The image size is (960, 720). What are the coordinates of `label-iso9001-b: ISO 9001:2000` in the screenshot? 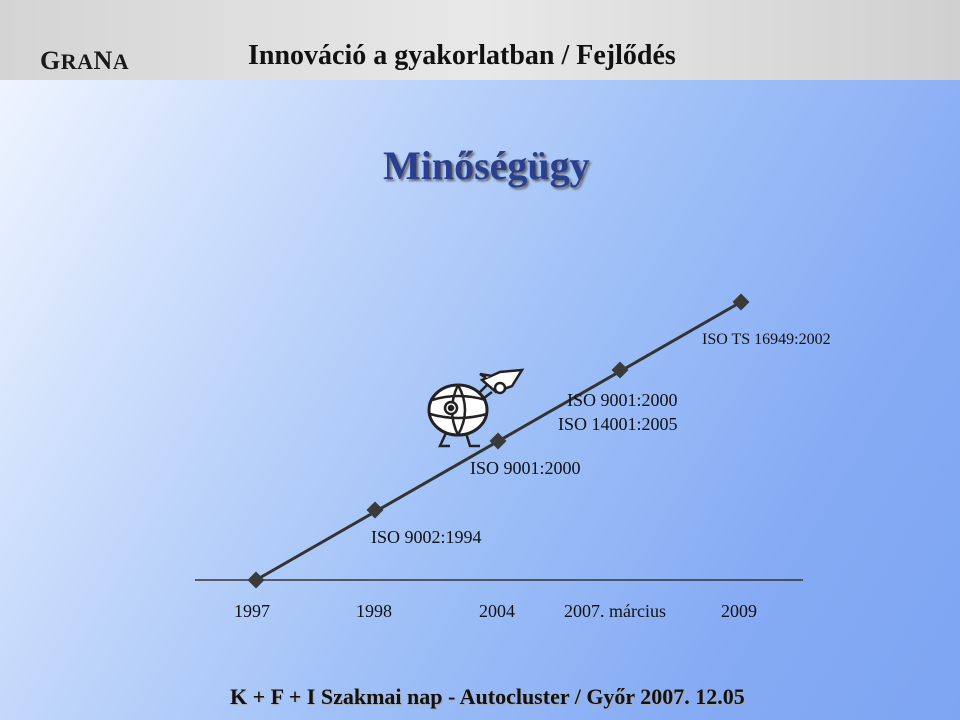 It's located at (622, 400).